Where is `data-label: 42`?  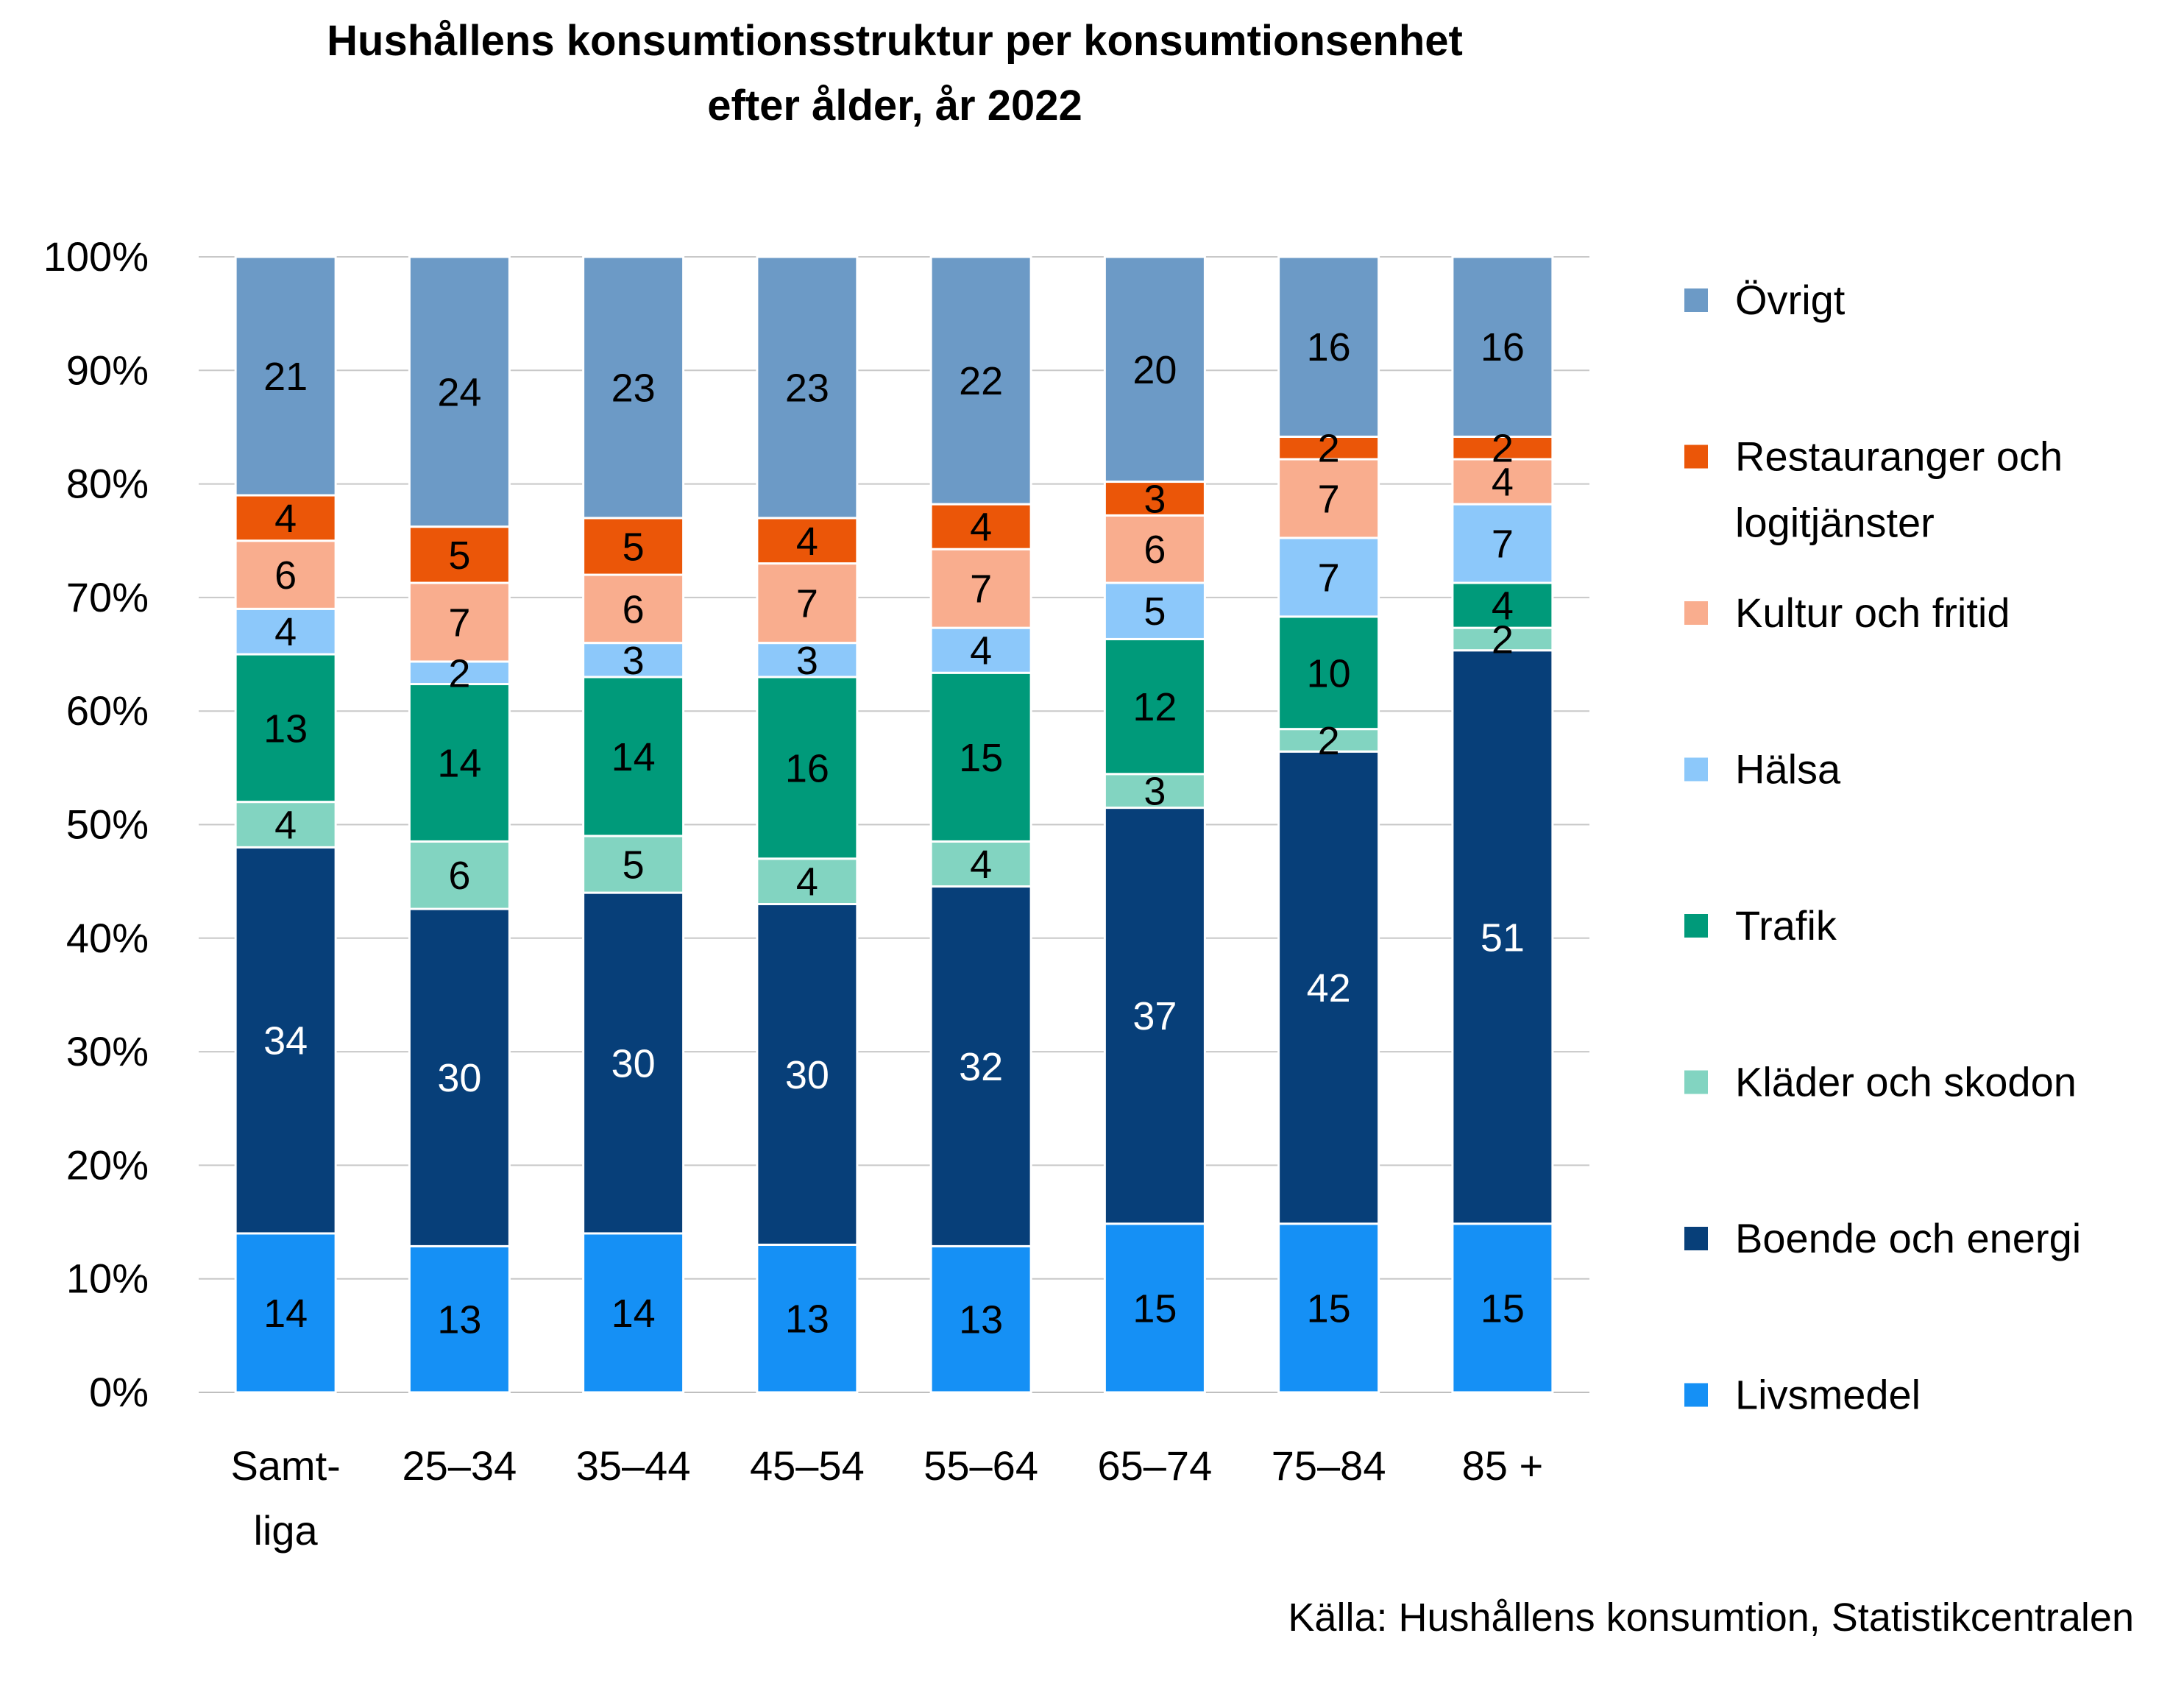 data-label: 42 is located at coordinates (1329, 988).